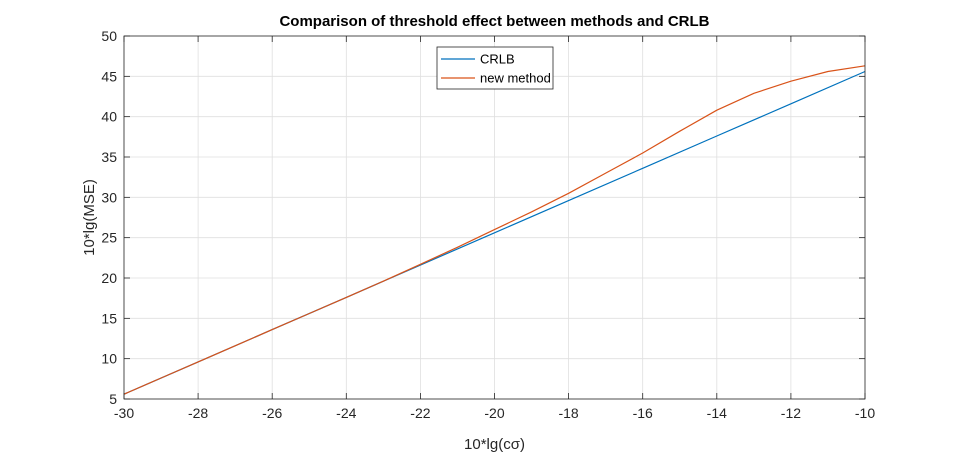 This screenshot has height=454, width=957. What do you see at coordinates (717, 413) in the screenshot?
I see `x-tick-label: -14` at bounding box center [717, 413].